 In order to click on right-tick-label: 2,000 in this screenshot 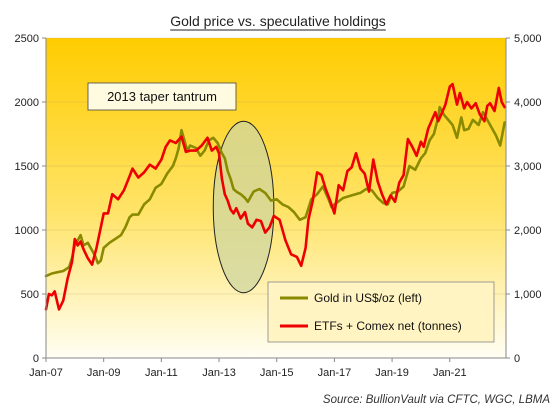, I will do `click(528, 231)`.